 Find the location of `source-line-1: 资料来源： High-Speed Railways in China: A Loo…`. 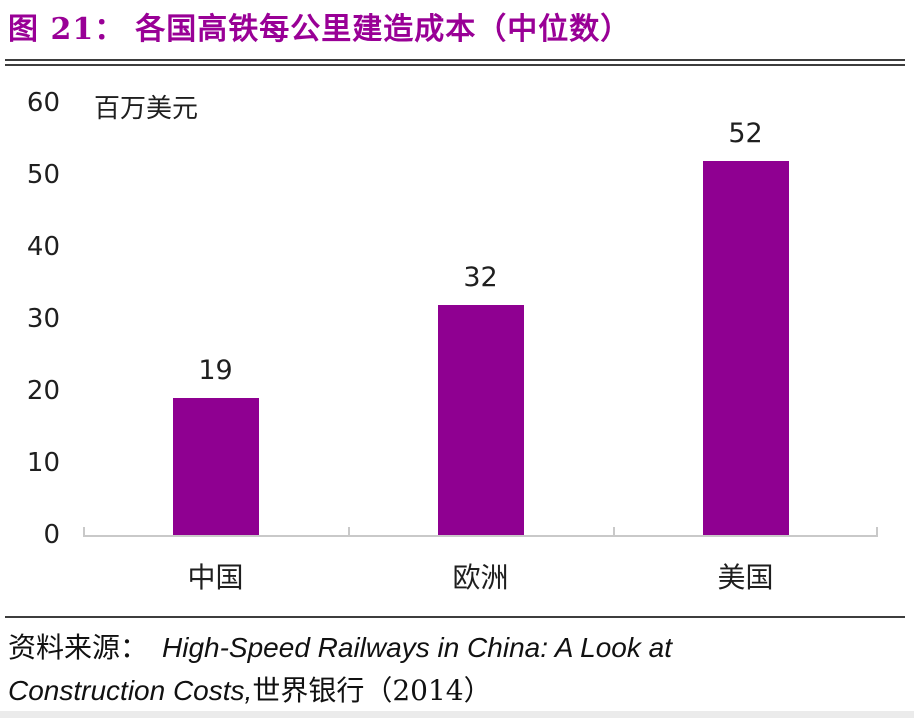

source-line-1: 资料来源： High-Speed Railways in China: A Loo… is located at coordinates (340, 647).